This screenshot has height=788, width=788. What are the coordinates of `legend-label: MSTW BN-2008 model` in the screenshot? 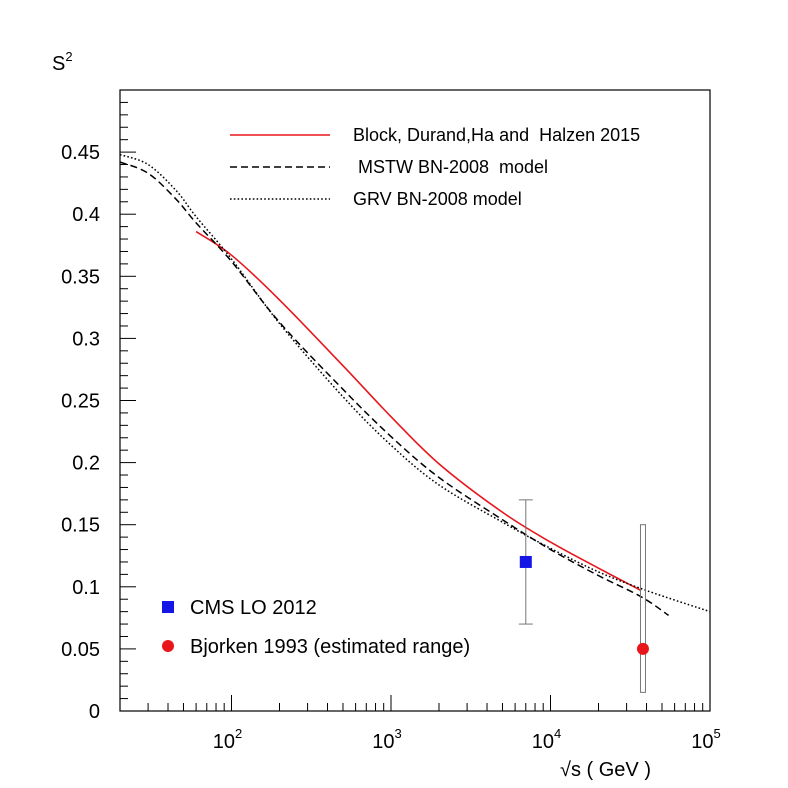 It's located at (450, 167).